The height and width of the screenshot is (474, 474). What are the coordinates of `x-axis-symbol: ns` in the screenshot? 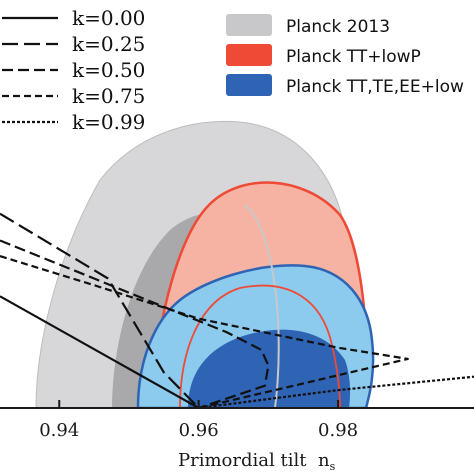 It's located at (327, 461).